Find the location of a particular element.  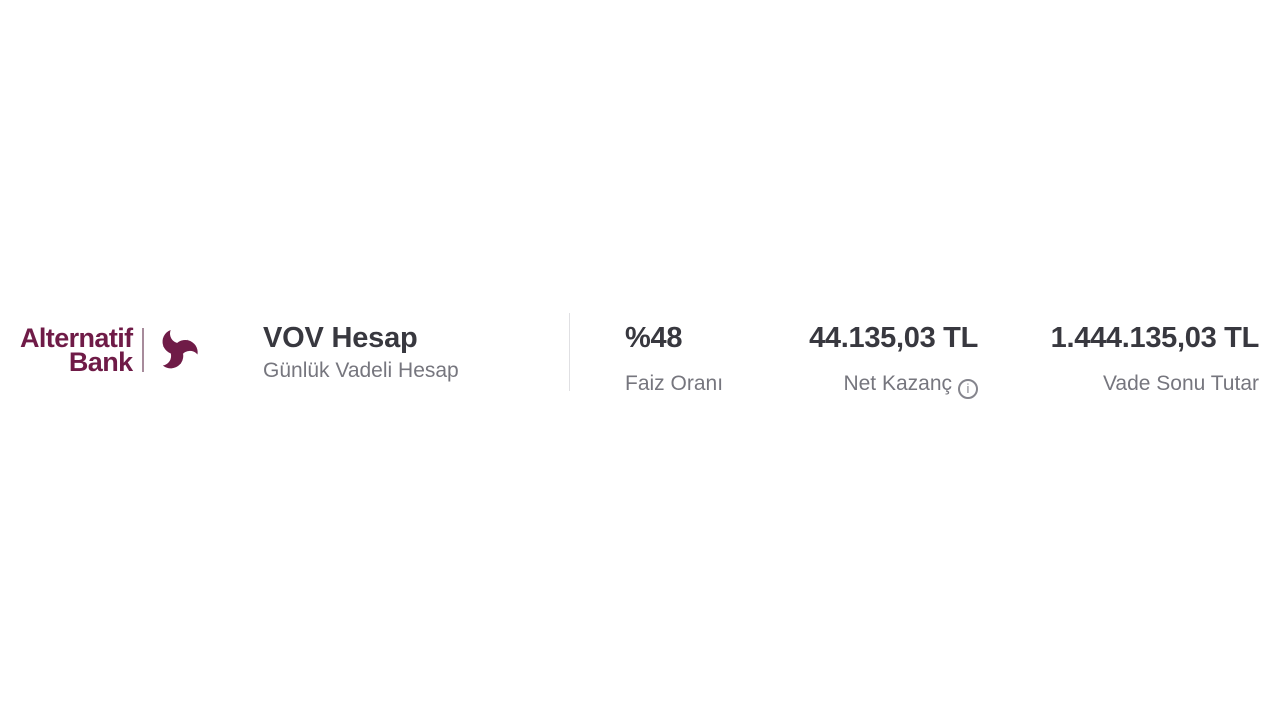

bank-logo: Alternatif Bank is located at coordinates (111, 350).